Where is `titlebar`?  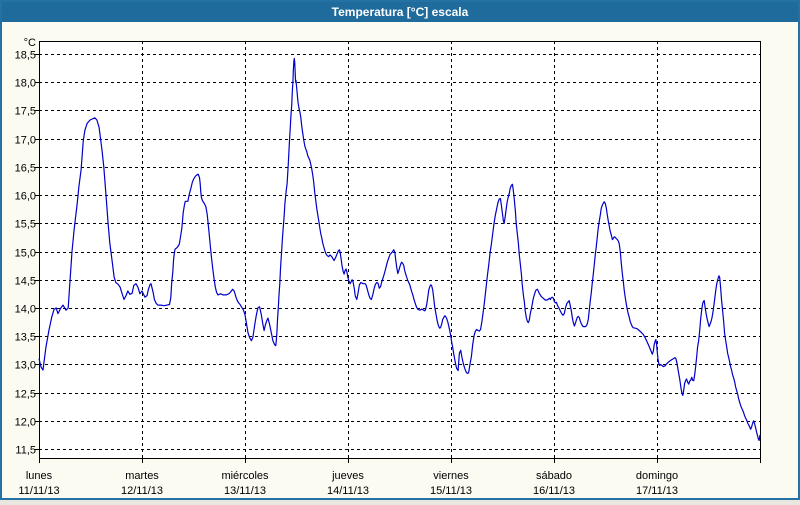
titlebar is located at coordinates (400, 12).